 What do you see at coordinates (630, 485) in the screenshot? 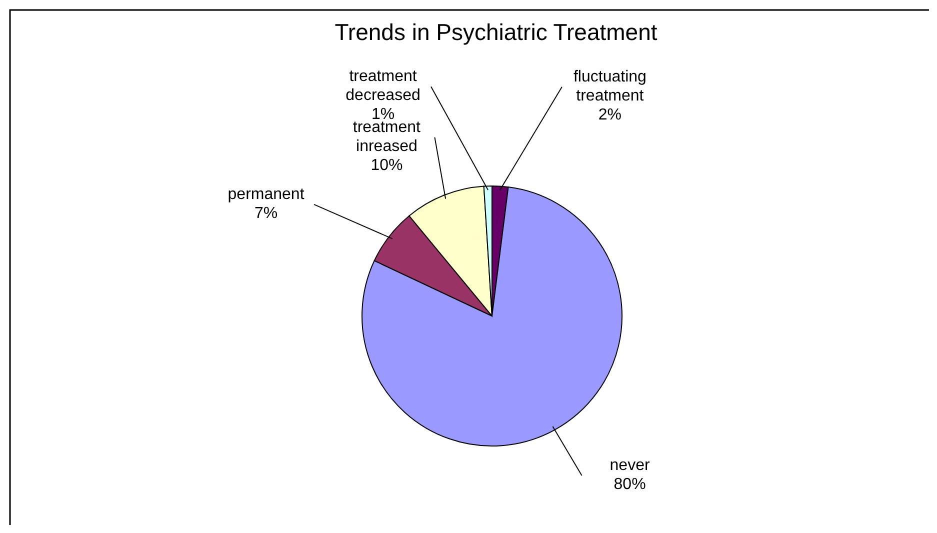
I see `data-label: 80%` at bounding box center [630, 485].